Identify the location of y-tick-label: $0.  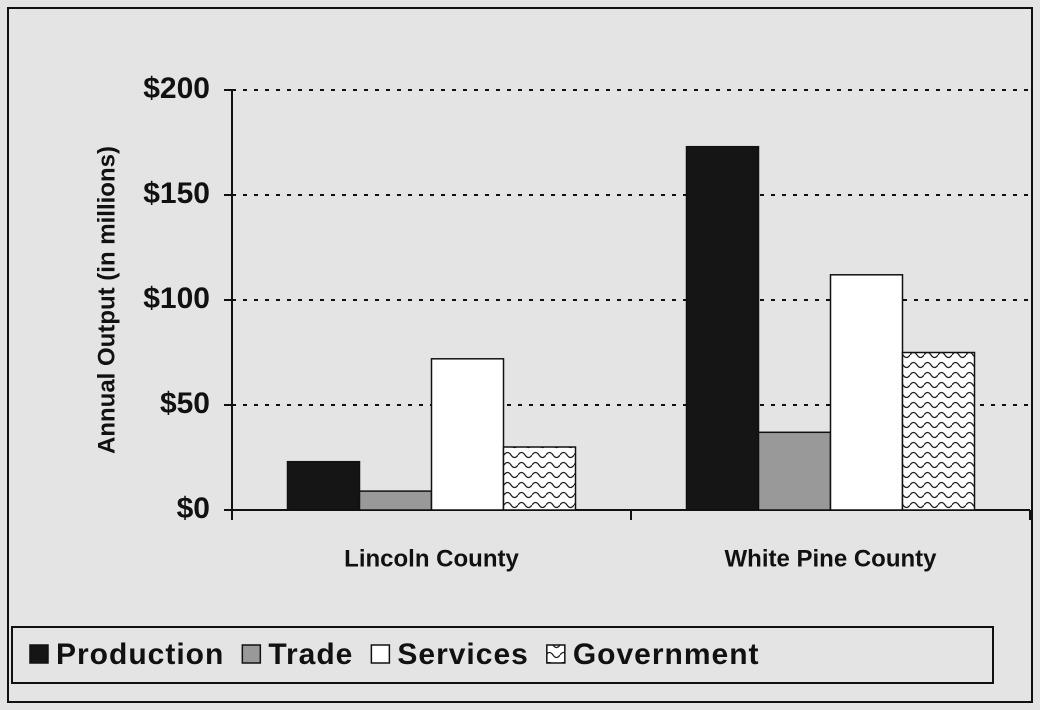
(193, 508).